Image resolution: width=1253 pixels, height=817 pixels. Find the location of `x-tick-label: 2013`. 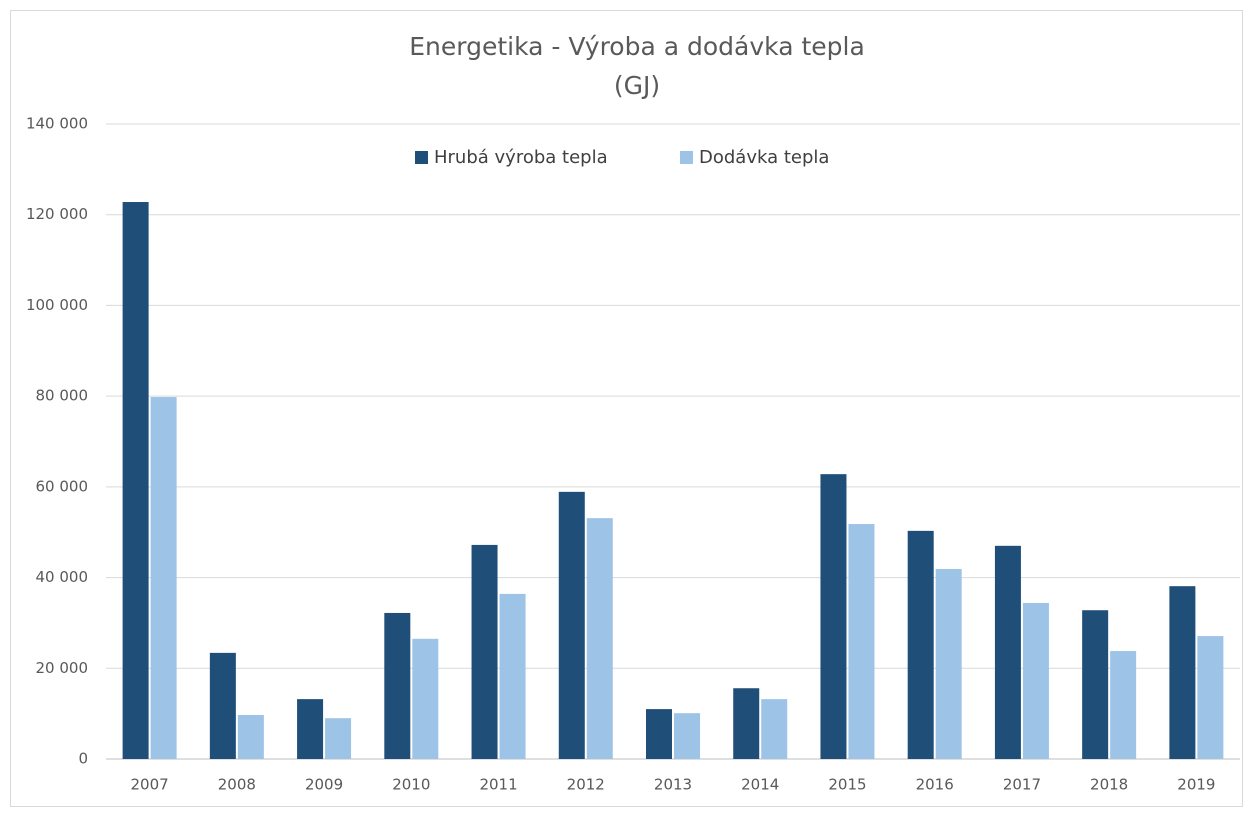

x-tick-label: 2013 is located at coordinates (673, 785).